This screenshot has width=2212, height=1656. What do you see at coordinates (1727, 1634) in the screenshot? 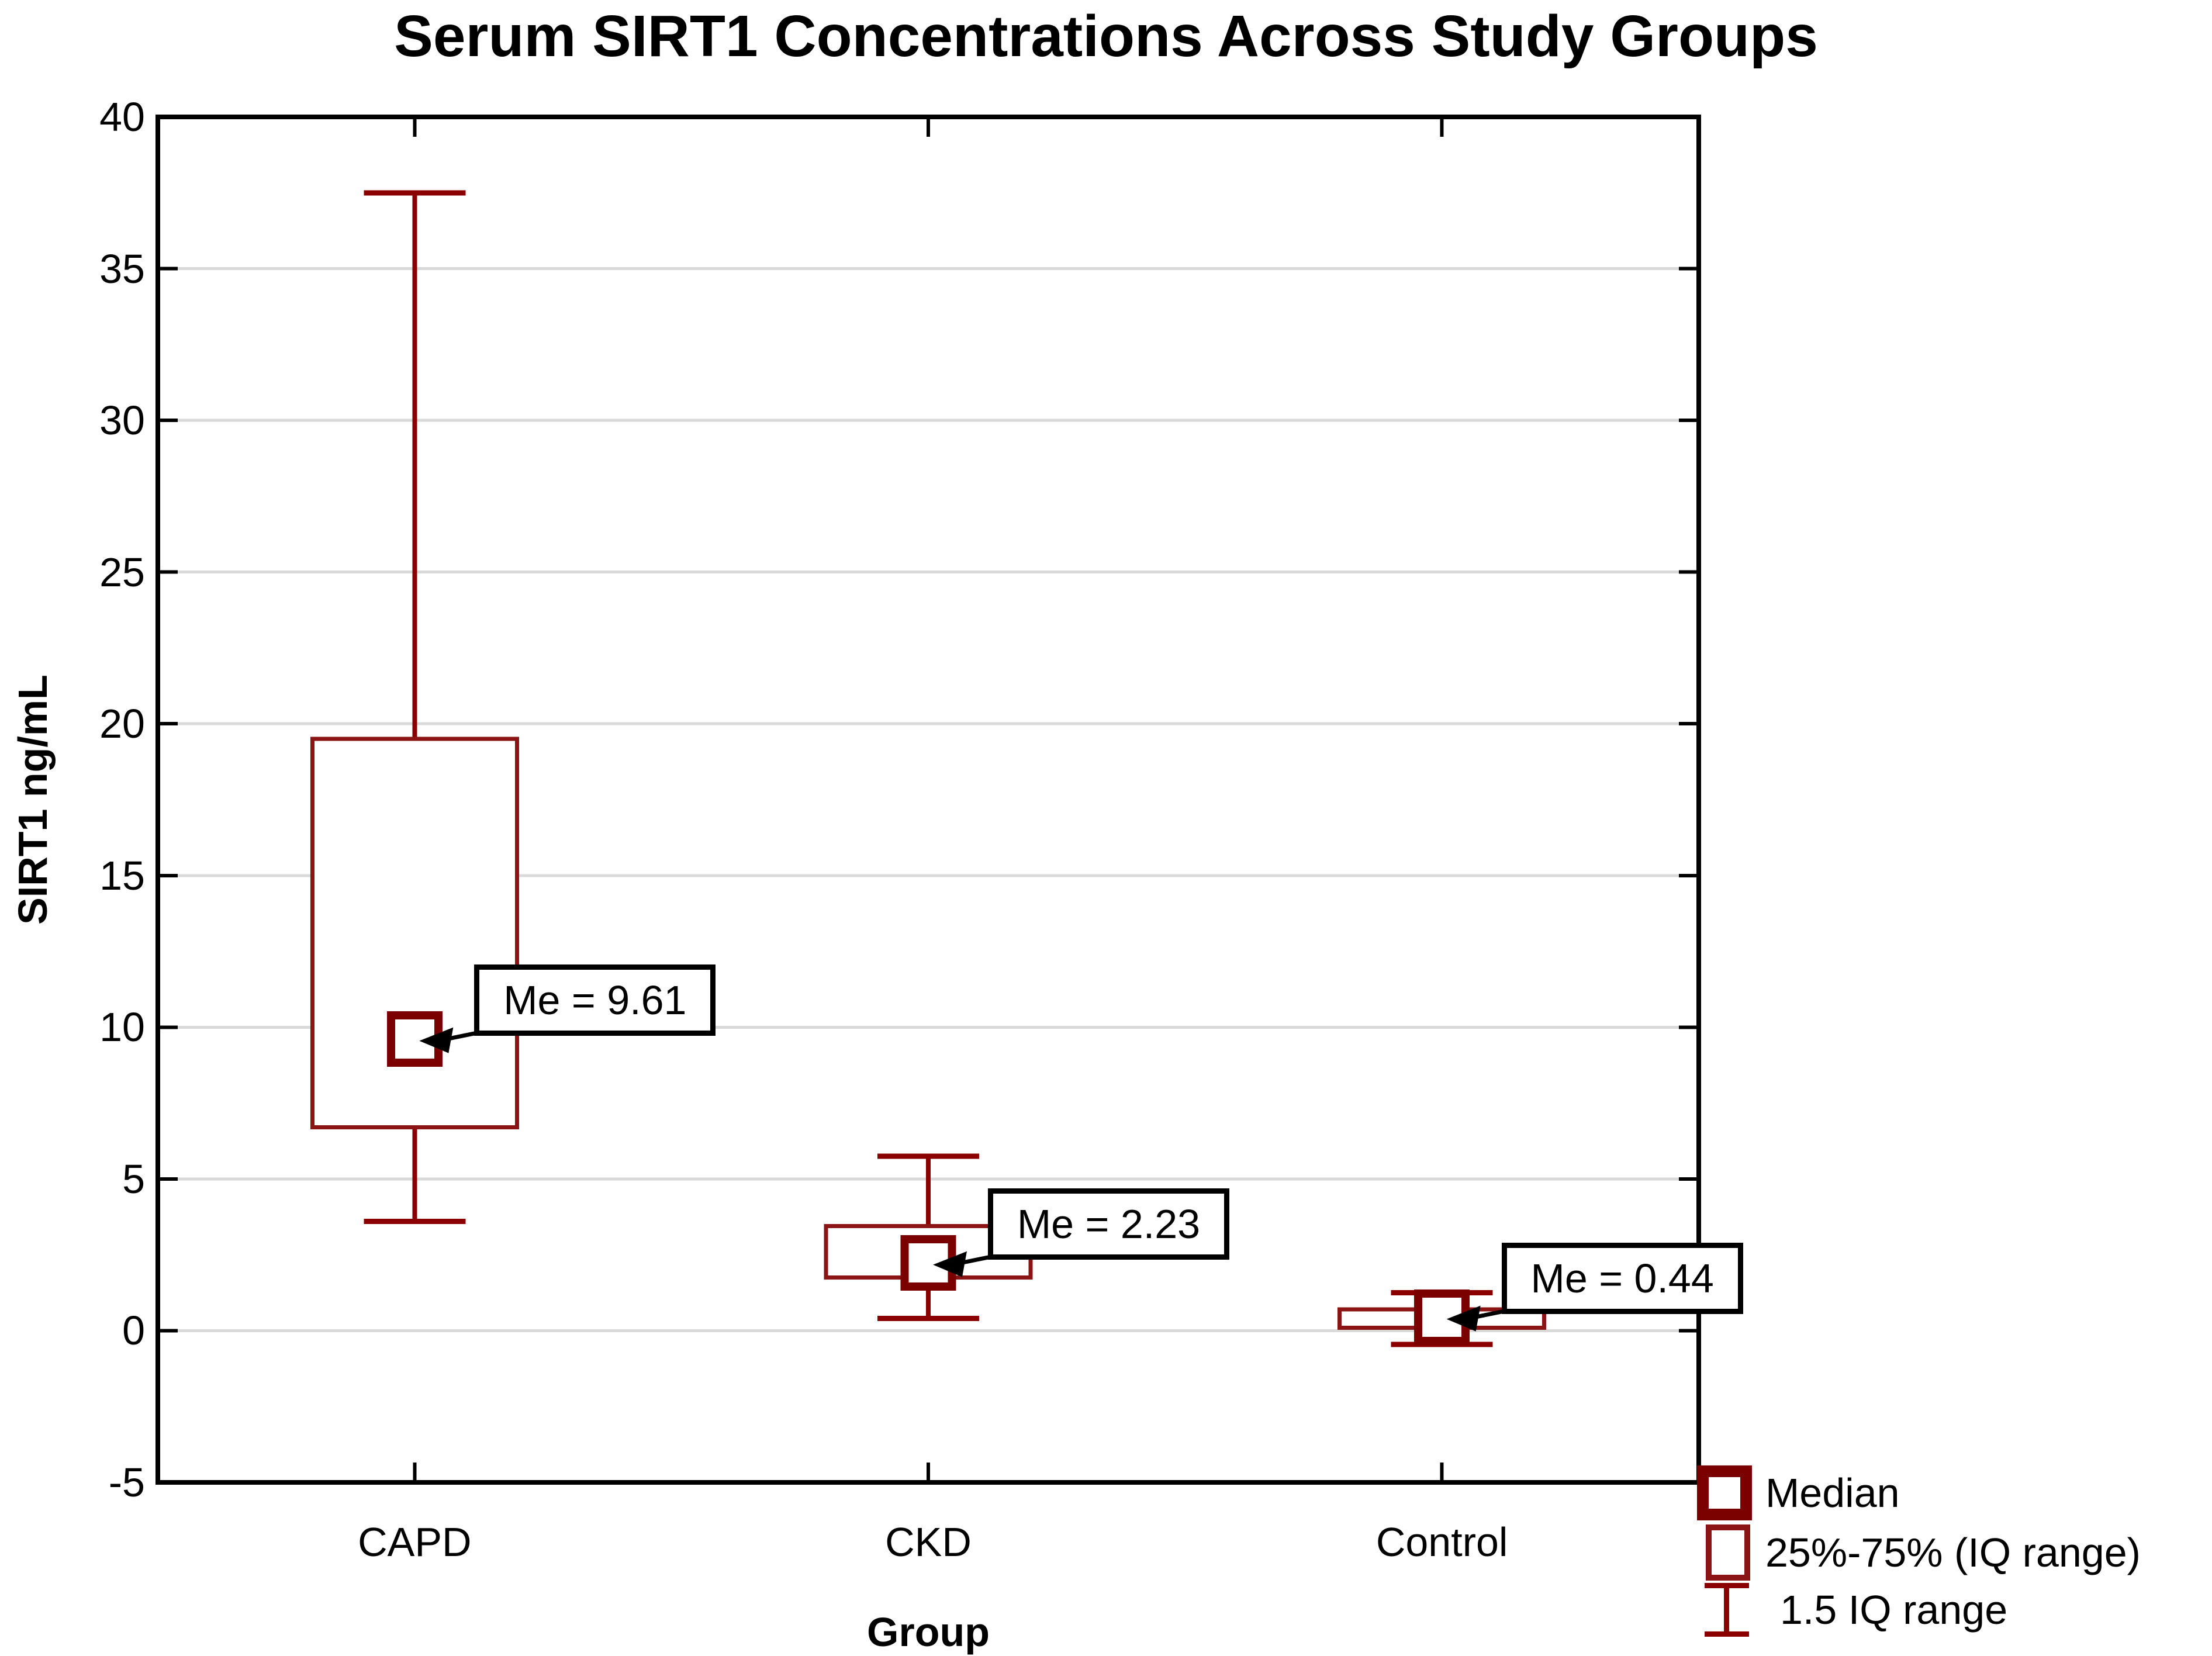
I see `whisker-icon-bottom-cap` at bounding box center [1727, 1634].